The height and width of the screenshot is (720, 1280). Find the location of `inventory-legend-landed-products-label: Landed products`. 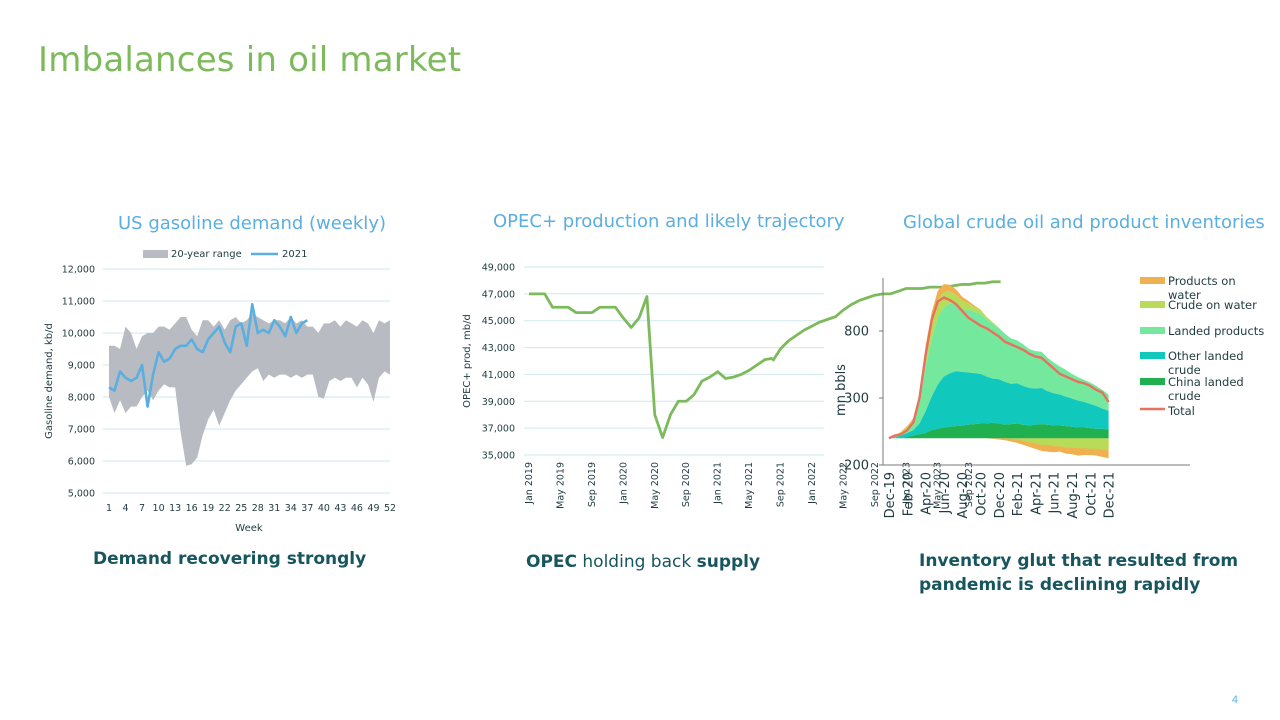

inventory-legend-landed-products-label: Landed products is located at coordinates (1216, 331).